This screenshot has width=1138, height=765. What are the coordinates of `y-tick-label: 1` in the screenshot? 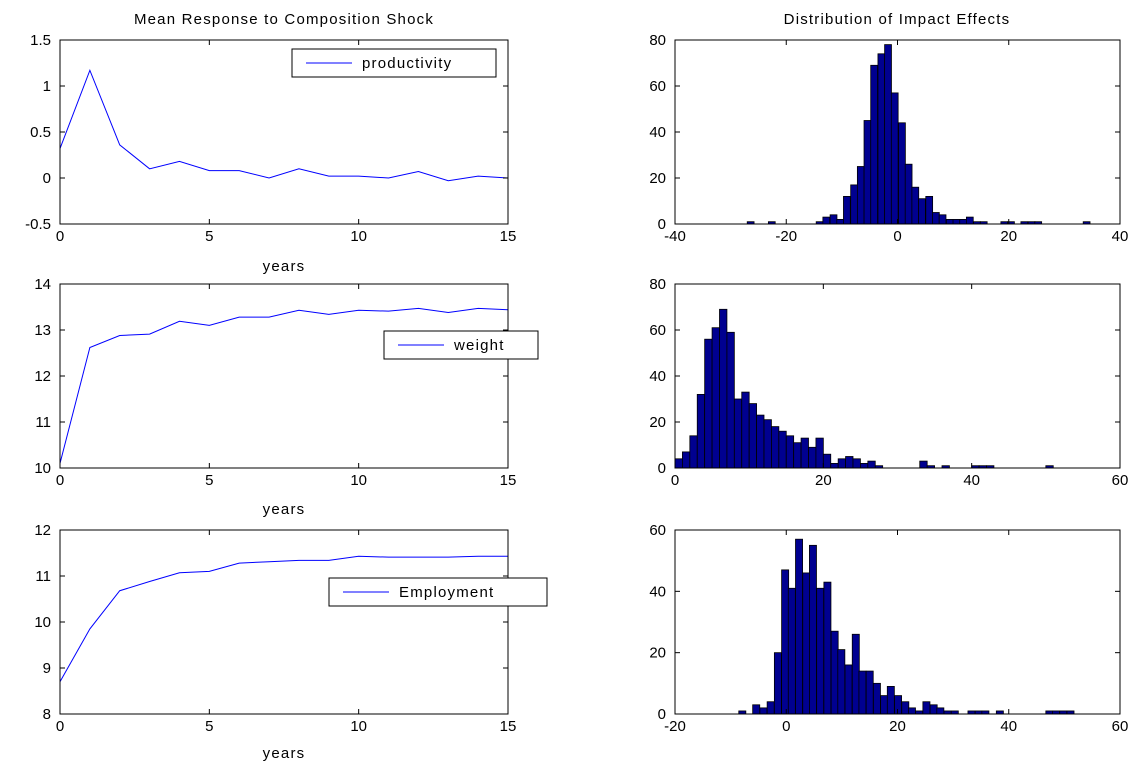 It's located at (47, 86).